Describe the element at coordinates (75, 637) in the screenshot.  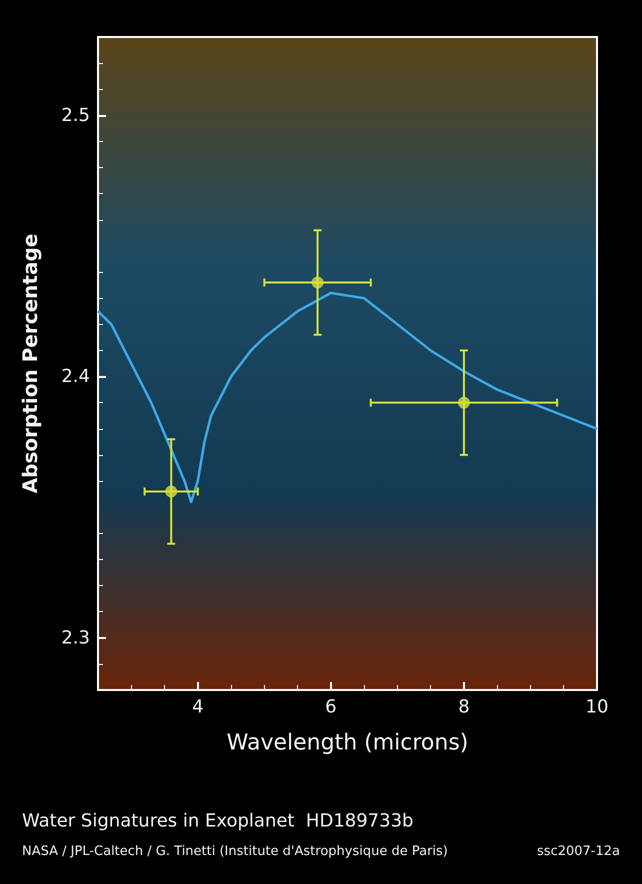
I see `y-tick-label: 2.3` at that location.